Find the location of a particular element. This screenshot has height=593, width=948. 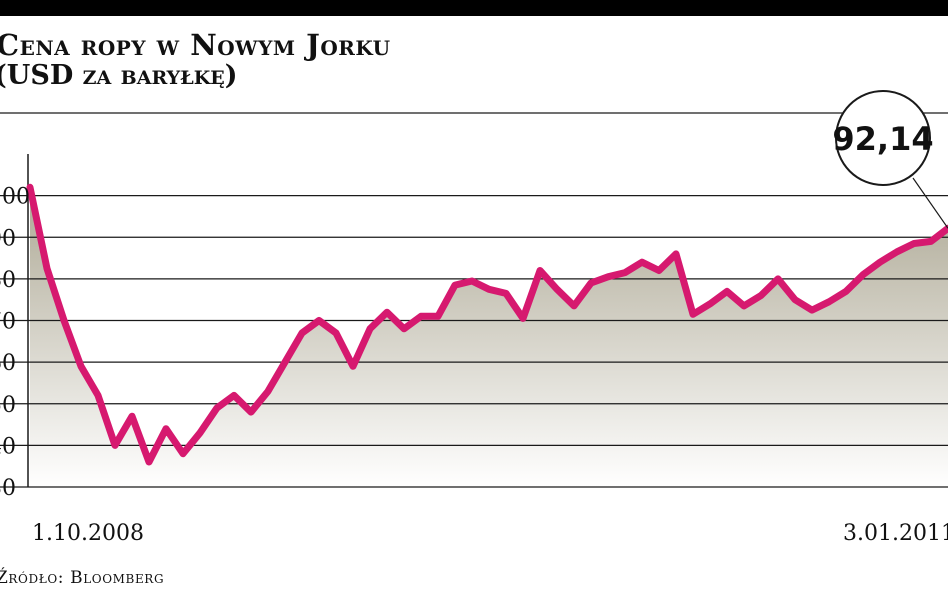

x-tick-label: 1.10.2008 is located at coordinates (88, 533).